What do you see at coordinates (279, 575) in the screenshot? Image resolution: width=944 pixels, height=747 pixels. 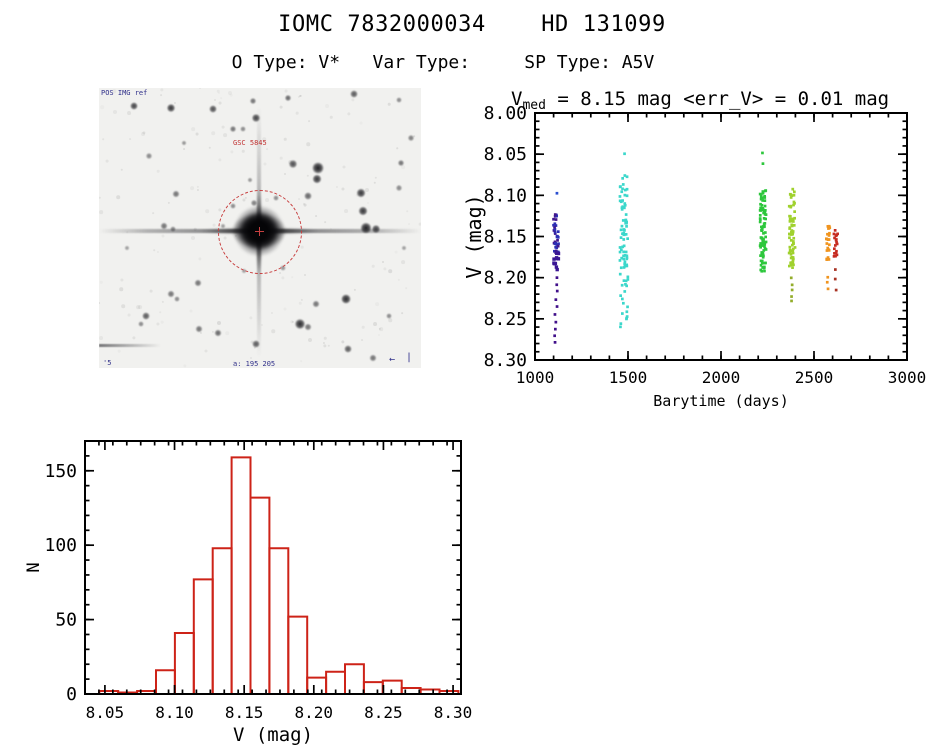 I see `histogram-bars` at bounding box center [279, 575].